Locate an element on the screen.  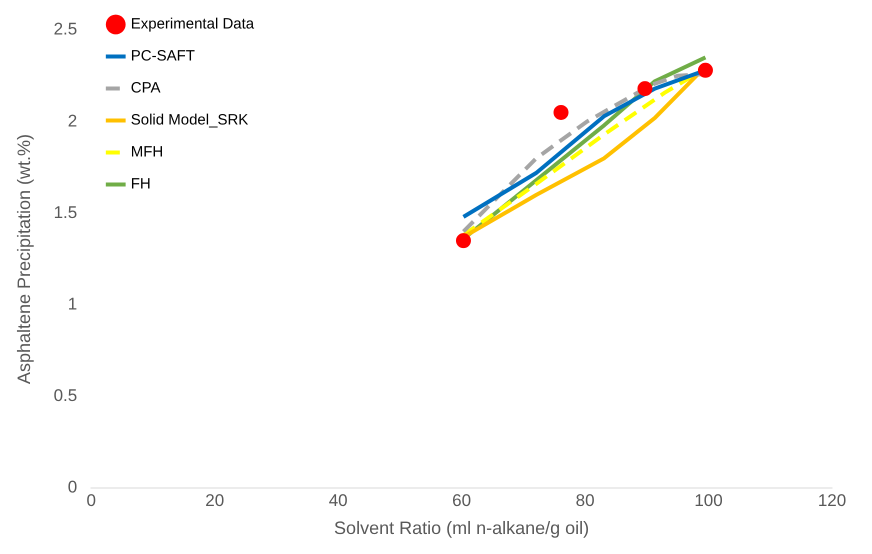
y-tick-label: 2.5 is located at coordinates (66, 29).